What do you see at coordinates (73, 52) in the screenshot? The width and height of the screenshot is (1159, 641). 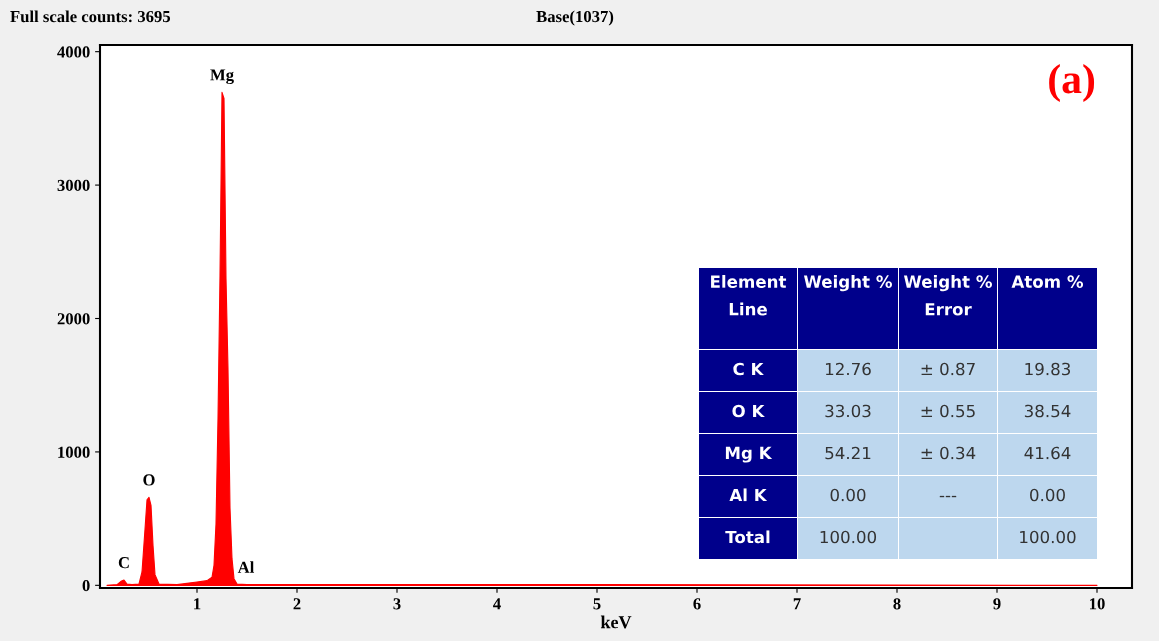 I see `y-tick-label: 4000` at bounding box center [73, 52].